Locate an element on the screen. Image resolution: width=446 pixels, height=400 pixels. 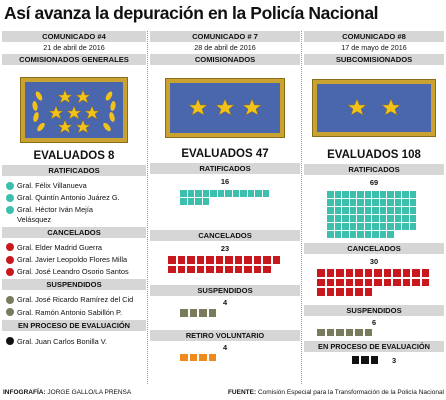
list-item: Gral. Elder Madrid Guerra is located at coordinates (76, 247).